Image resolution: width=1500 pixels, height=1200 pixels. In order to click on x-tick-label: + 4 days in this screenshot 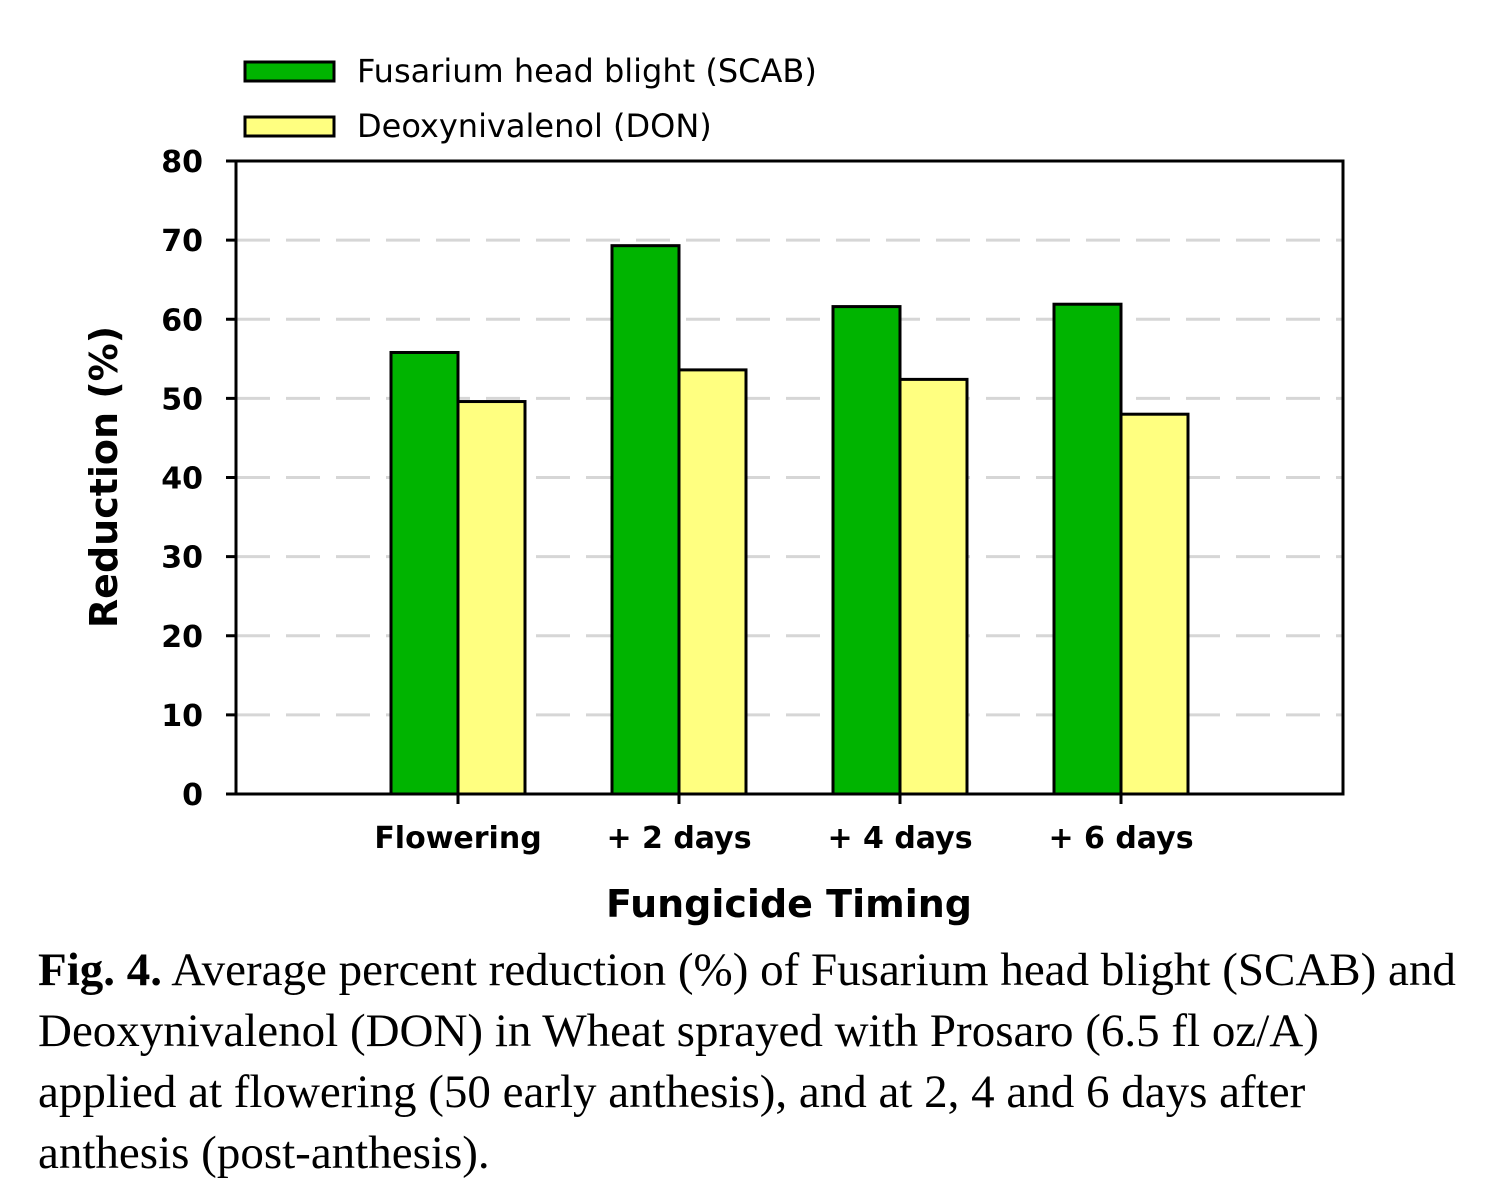, I will do `click(899, 838)`.